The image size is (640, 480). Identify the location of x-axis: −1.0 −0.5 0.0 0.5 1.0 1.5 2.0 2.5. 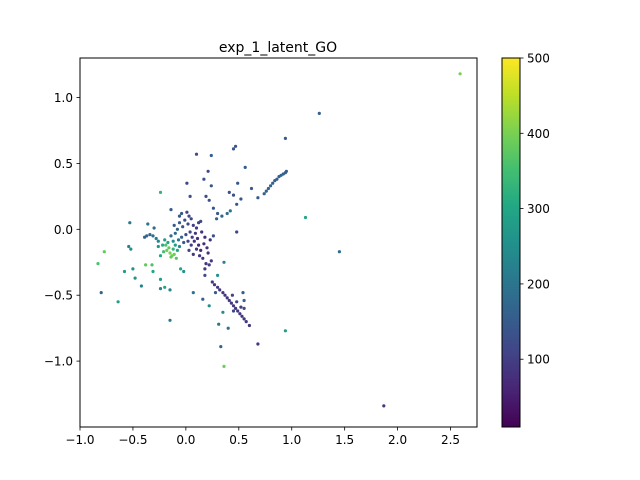
(262, 437).